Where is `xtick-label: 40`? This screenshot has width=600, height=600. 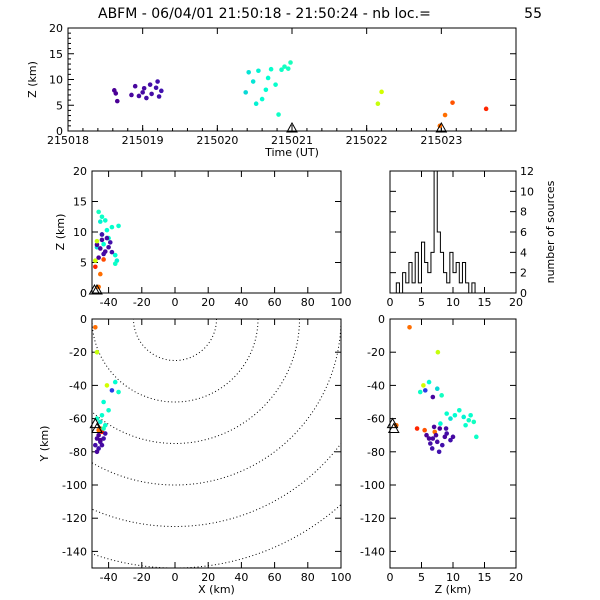 xtick-label: 40 is located at coordinates (241, 577).